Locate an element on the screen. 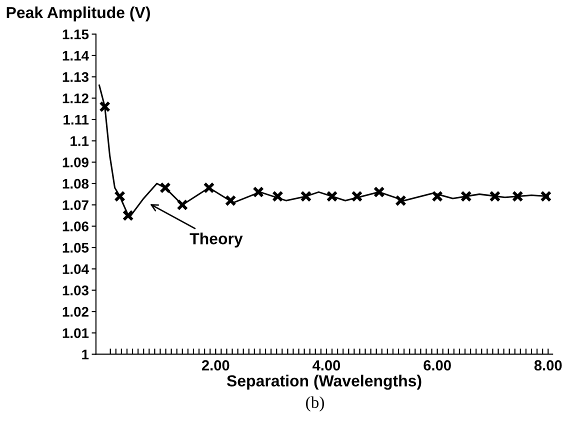 This screenshot has width=578, height=432. y-tick-label: 1.02 is located at coordinates (75, 311).